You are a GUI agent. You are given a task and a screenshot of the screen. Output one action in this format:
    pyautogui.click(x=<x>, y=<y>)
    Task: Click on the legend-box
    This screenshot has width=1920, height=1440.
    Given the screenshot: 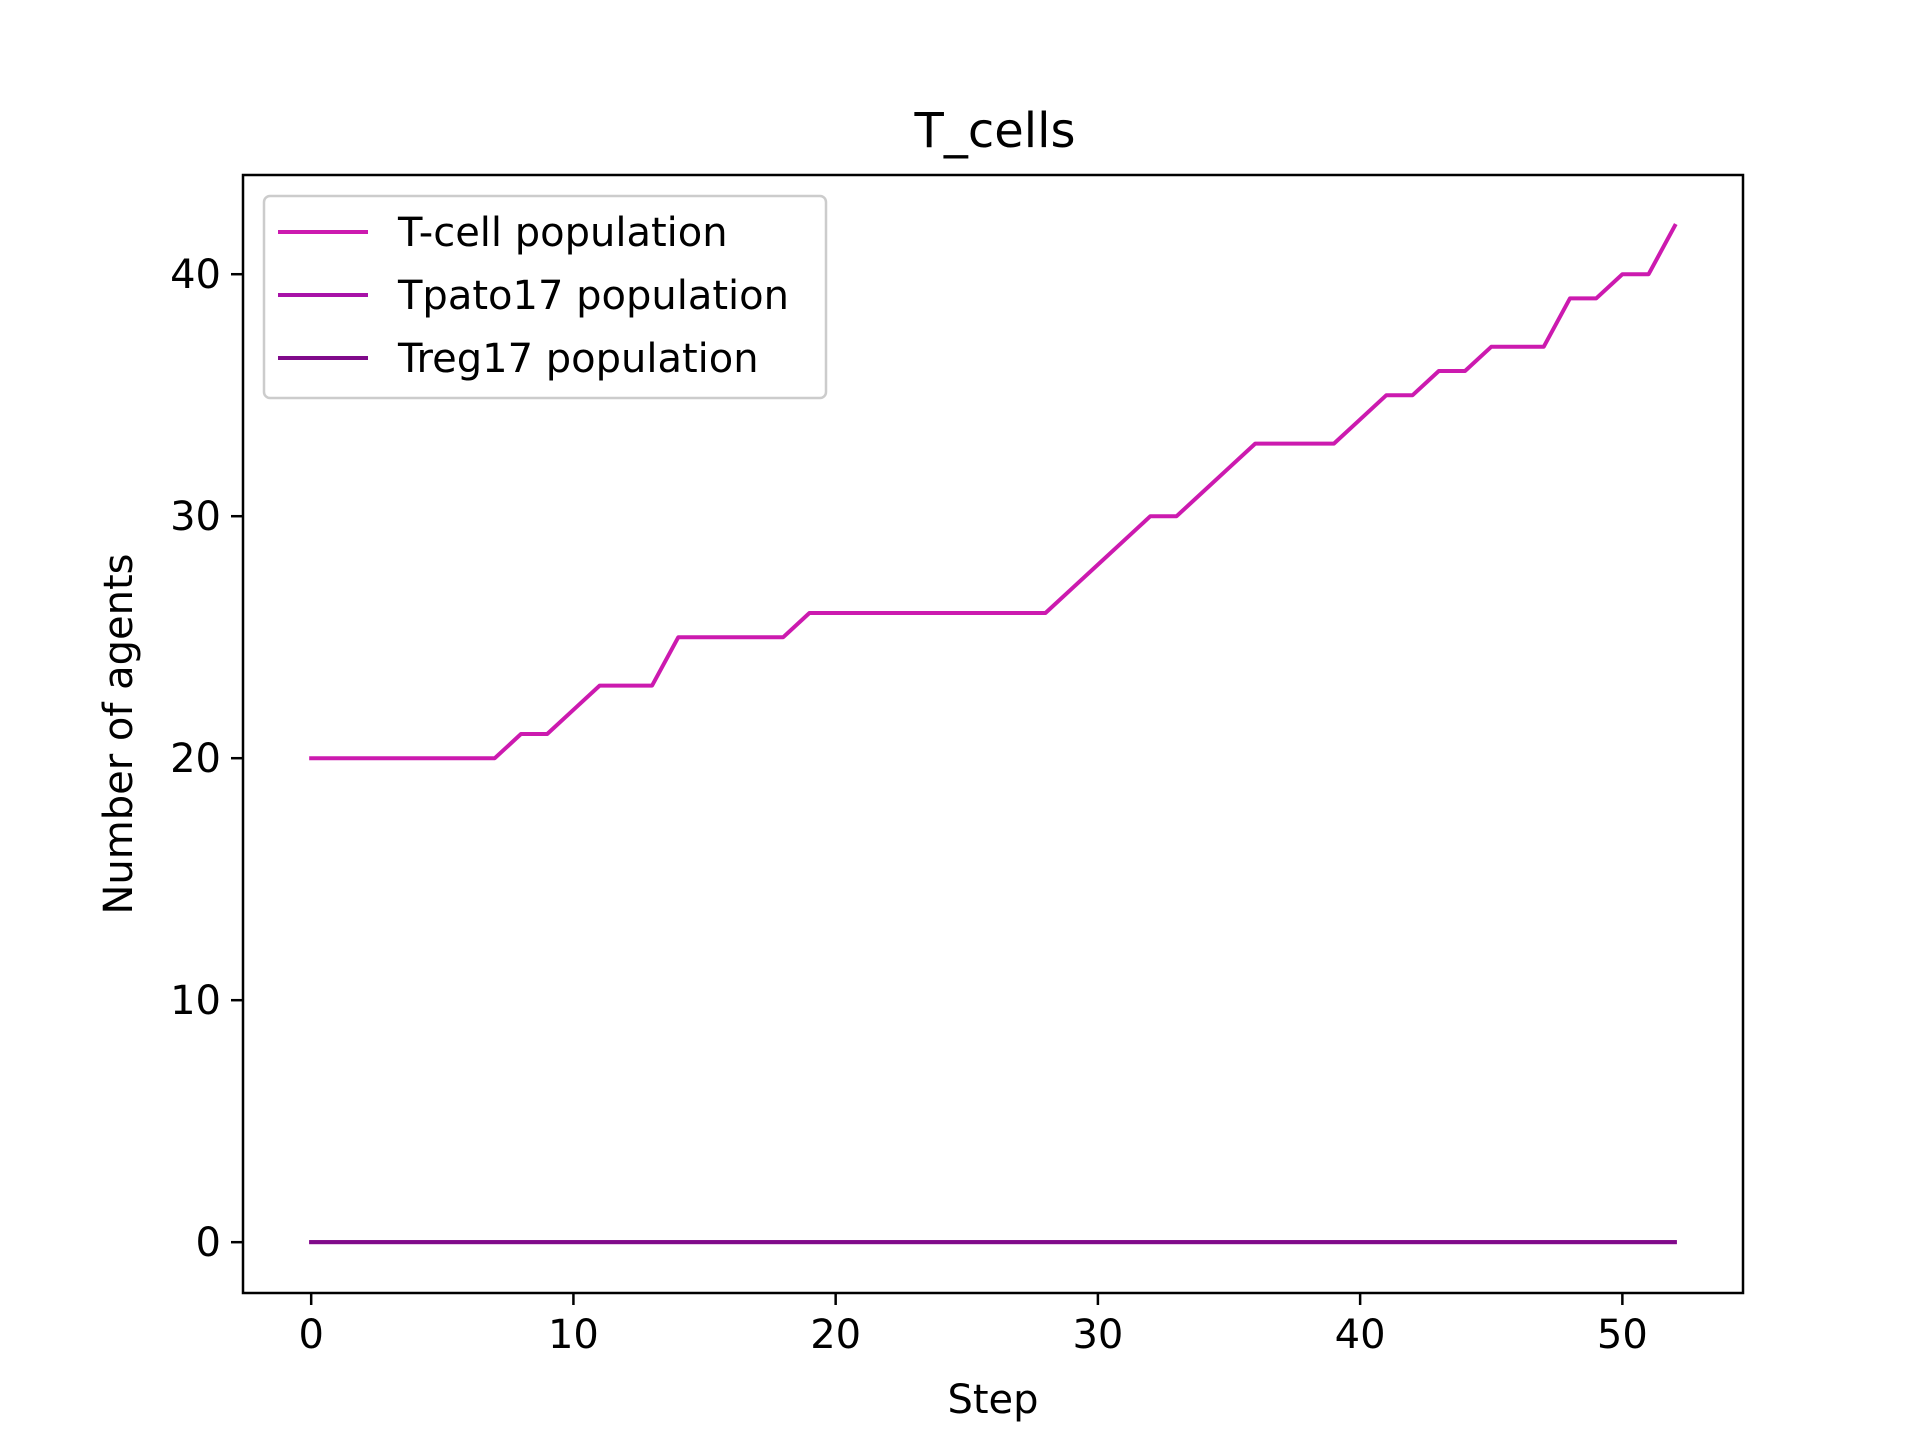 What is the action you would take?
    pyautogui.click(x=545, y=297)
    